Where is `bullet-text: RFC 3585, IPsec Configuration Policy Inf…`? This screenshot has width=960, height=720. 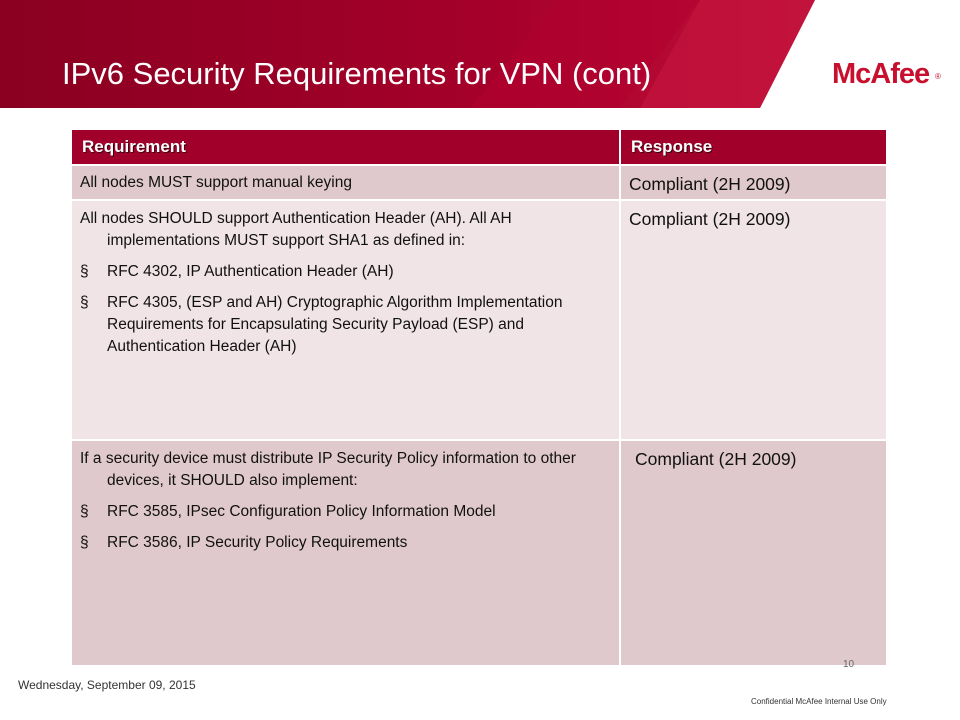 bullet-text: RFC 3585, IPsec Configuration Policy Inf… is located at coordinates (301, 511).